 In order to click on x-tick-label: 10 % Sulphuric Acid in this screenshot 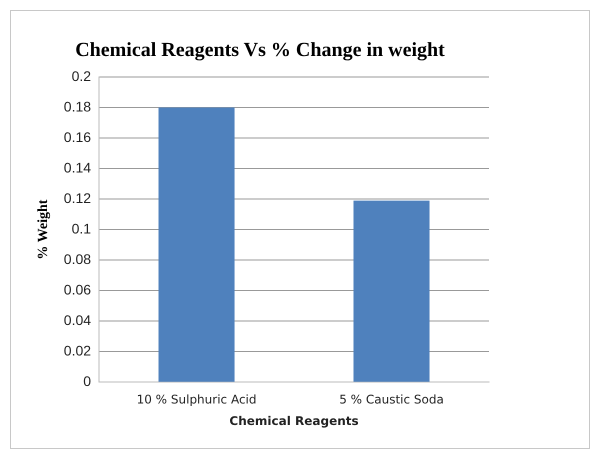, I will do `click(196, 399)`.